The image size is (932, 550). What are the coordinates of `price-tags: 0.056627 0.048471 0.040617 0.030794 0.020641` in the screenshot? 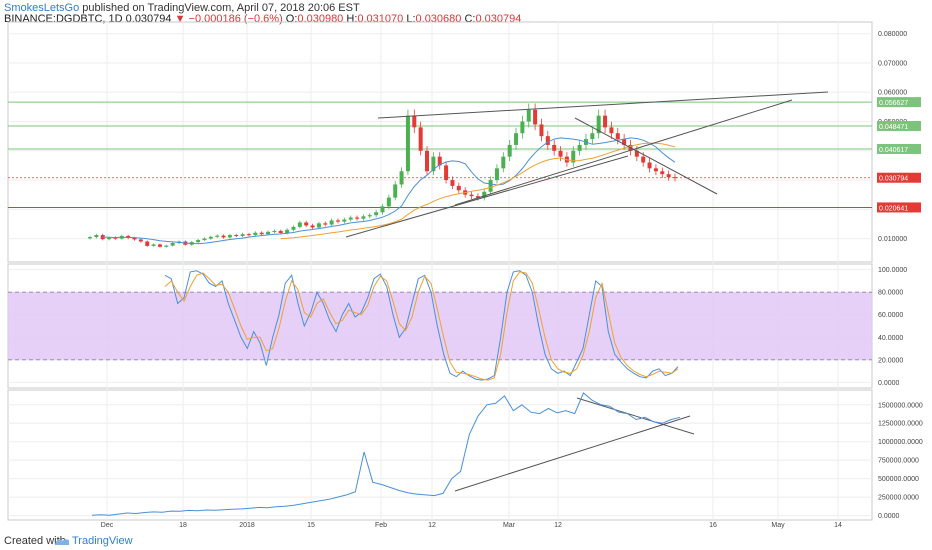 It's located at (899, 155).